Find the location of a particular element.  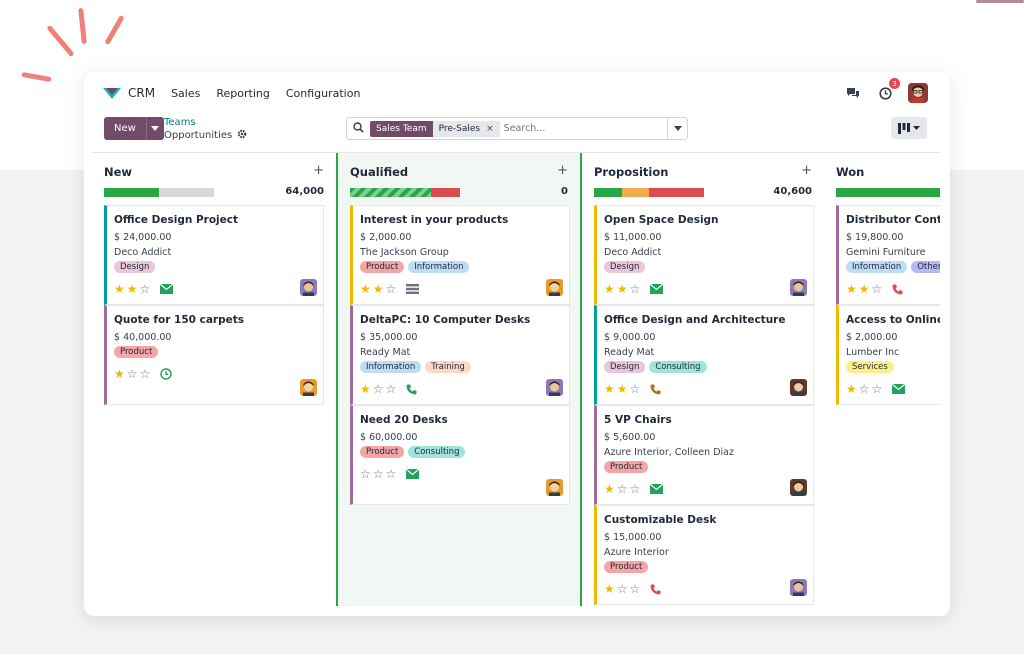

menu-reporting: Reporting is located at coordinates (243, 93).